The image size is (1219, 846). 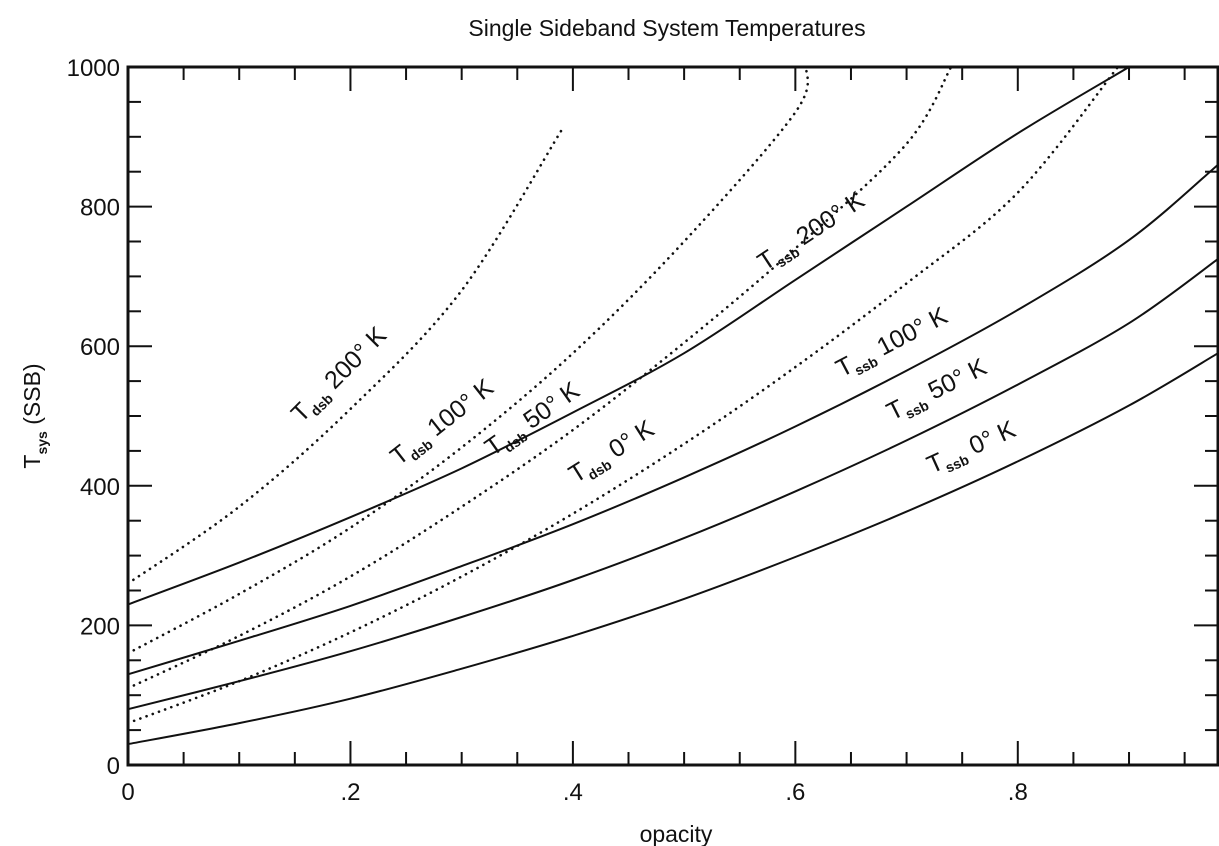 I want to click on curve-label-text: Tssb 200° K, so click(x=812, y=232).